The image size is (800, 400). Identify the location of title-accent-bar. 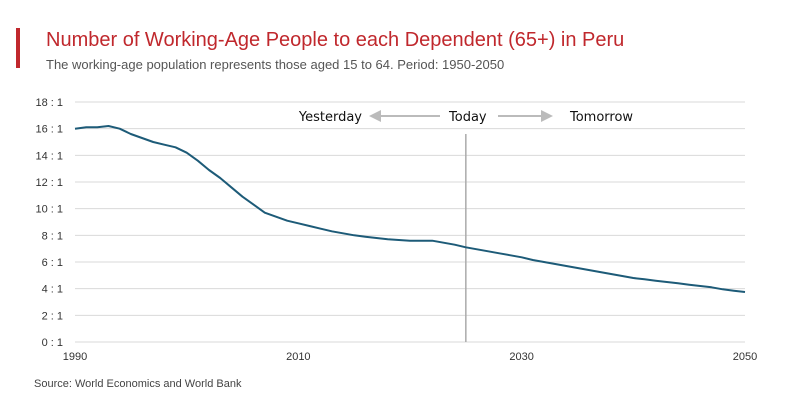
(18, 48).